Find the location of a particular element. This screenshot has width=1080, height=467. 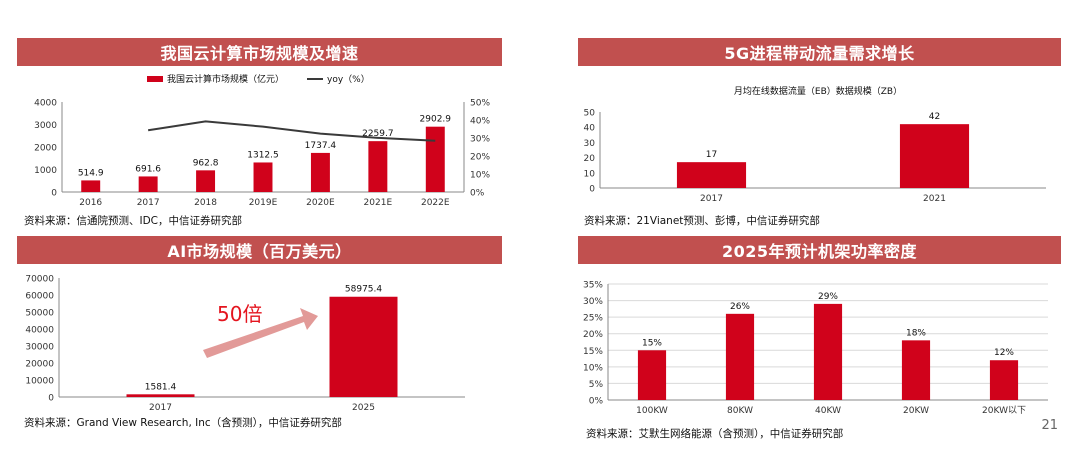

data-label: 26% is located at coordinates (740, 307).